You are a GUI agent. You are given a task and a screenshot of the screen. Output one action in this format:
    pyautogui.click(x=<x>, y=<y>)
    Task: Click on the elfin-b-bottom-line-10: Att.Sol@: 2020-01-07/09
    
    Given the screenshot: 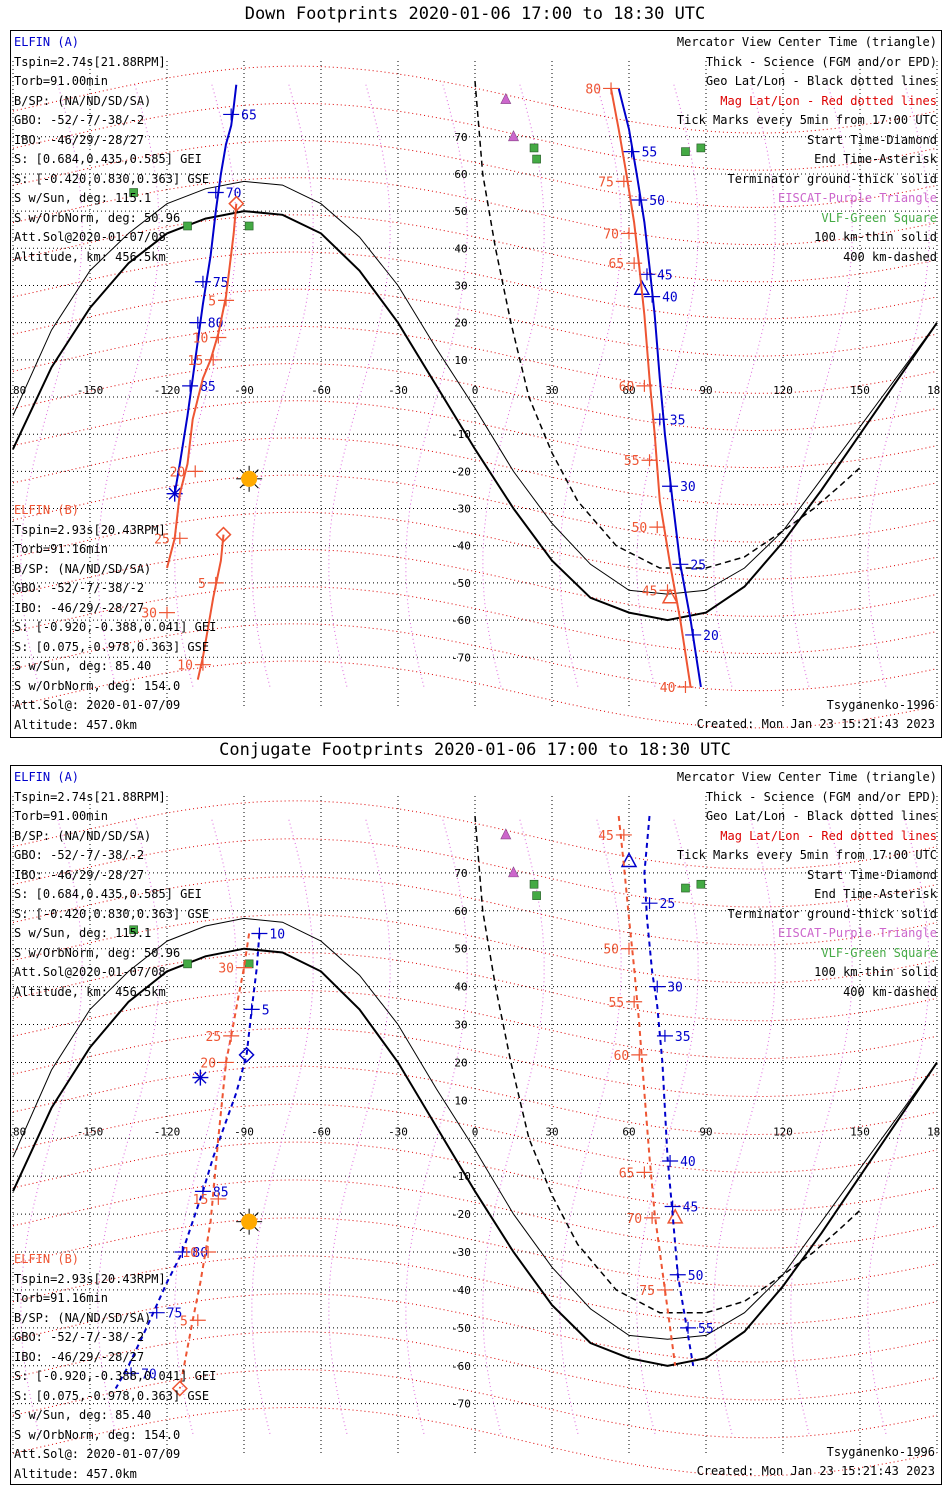 What is the action you would take?
    pyautogui.click(x=97, y=1454)
    